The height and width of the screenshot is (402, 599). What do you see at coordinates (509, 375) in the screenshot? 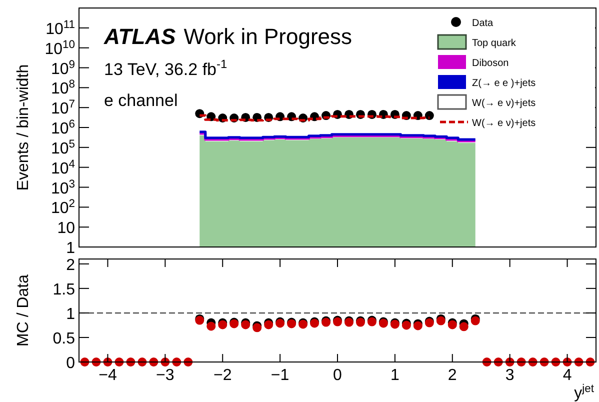
I see `x-tick-label: 3` at bounding box center [509, 375].